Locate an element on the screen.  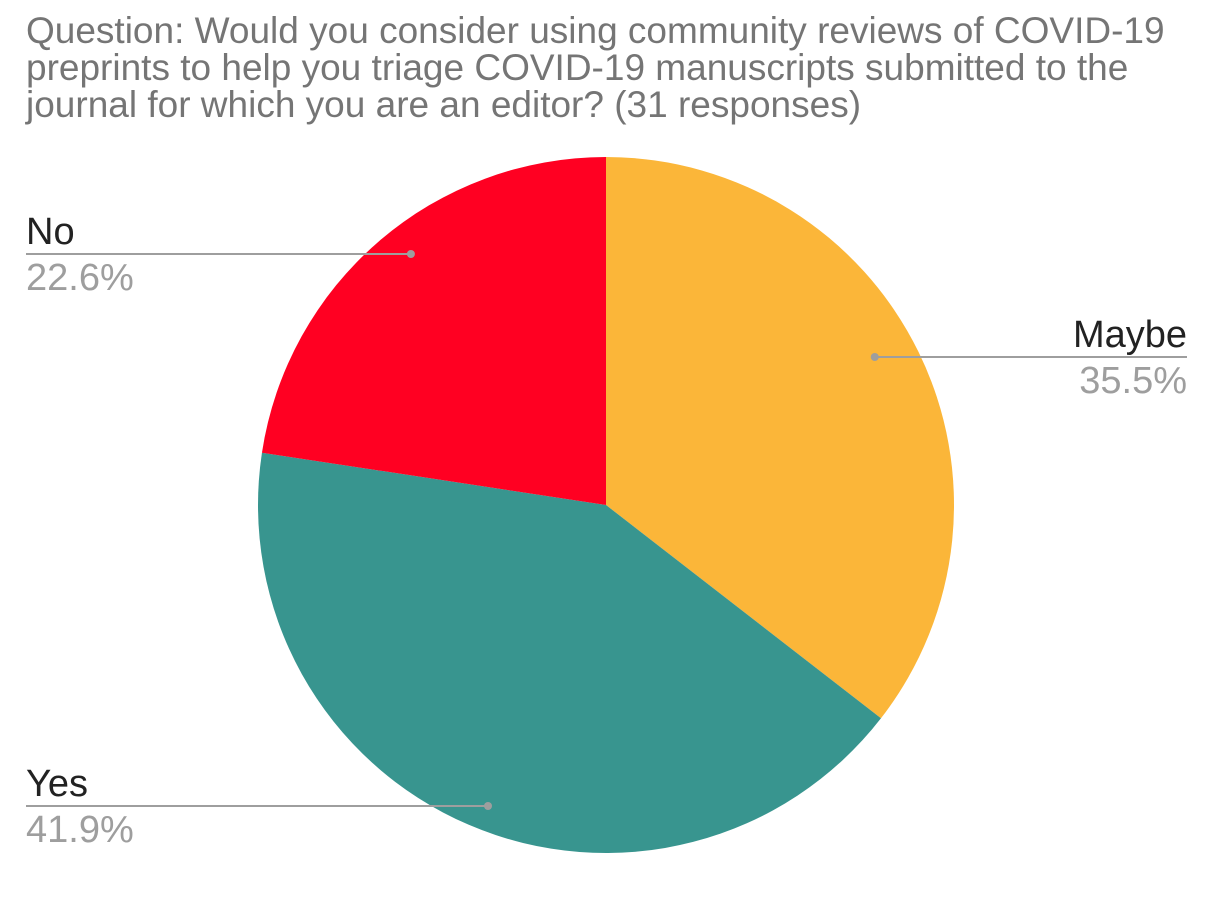
slice-value-no: 22.6% is located at coordinates (80, 278).